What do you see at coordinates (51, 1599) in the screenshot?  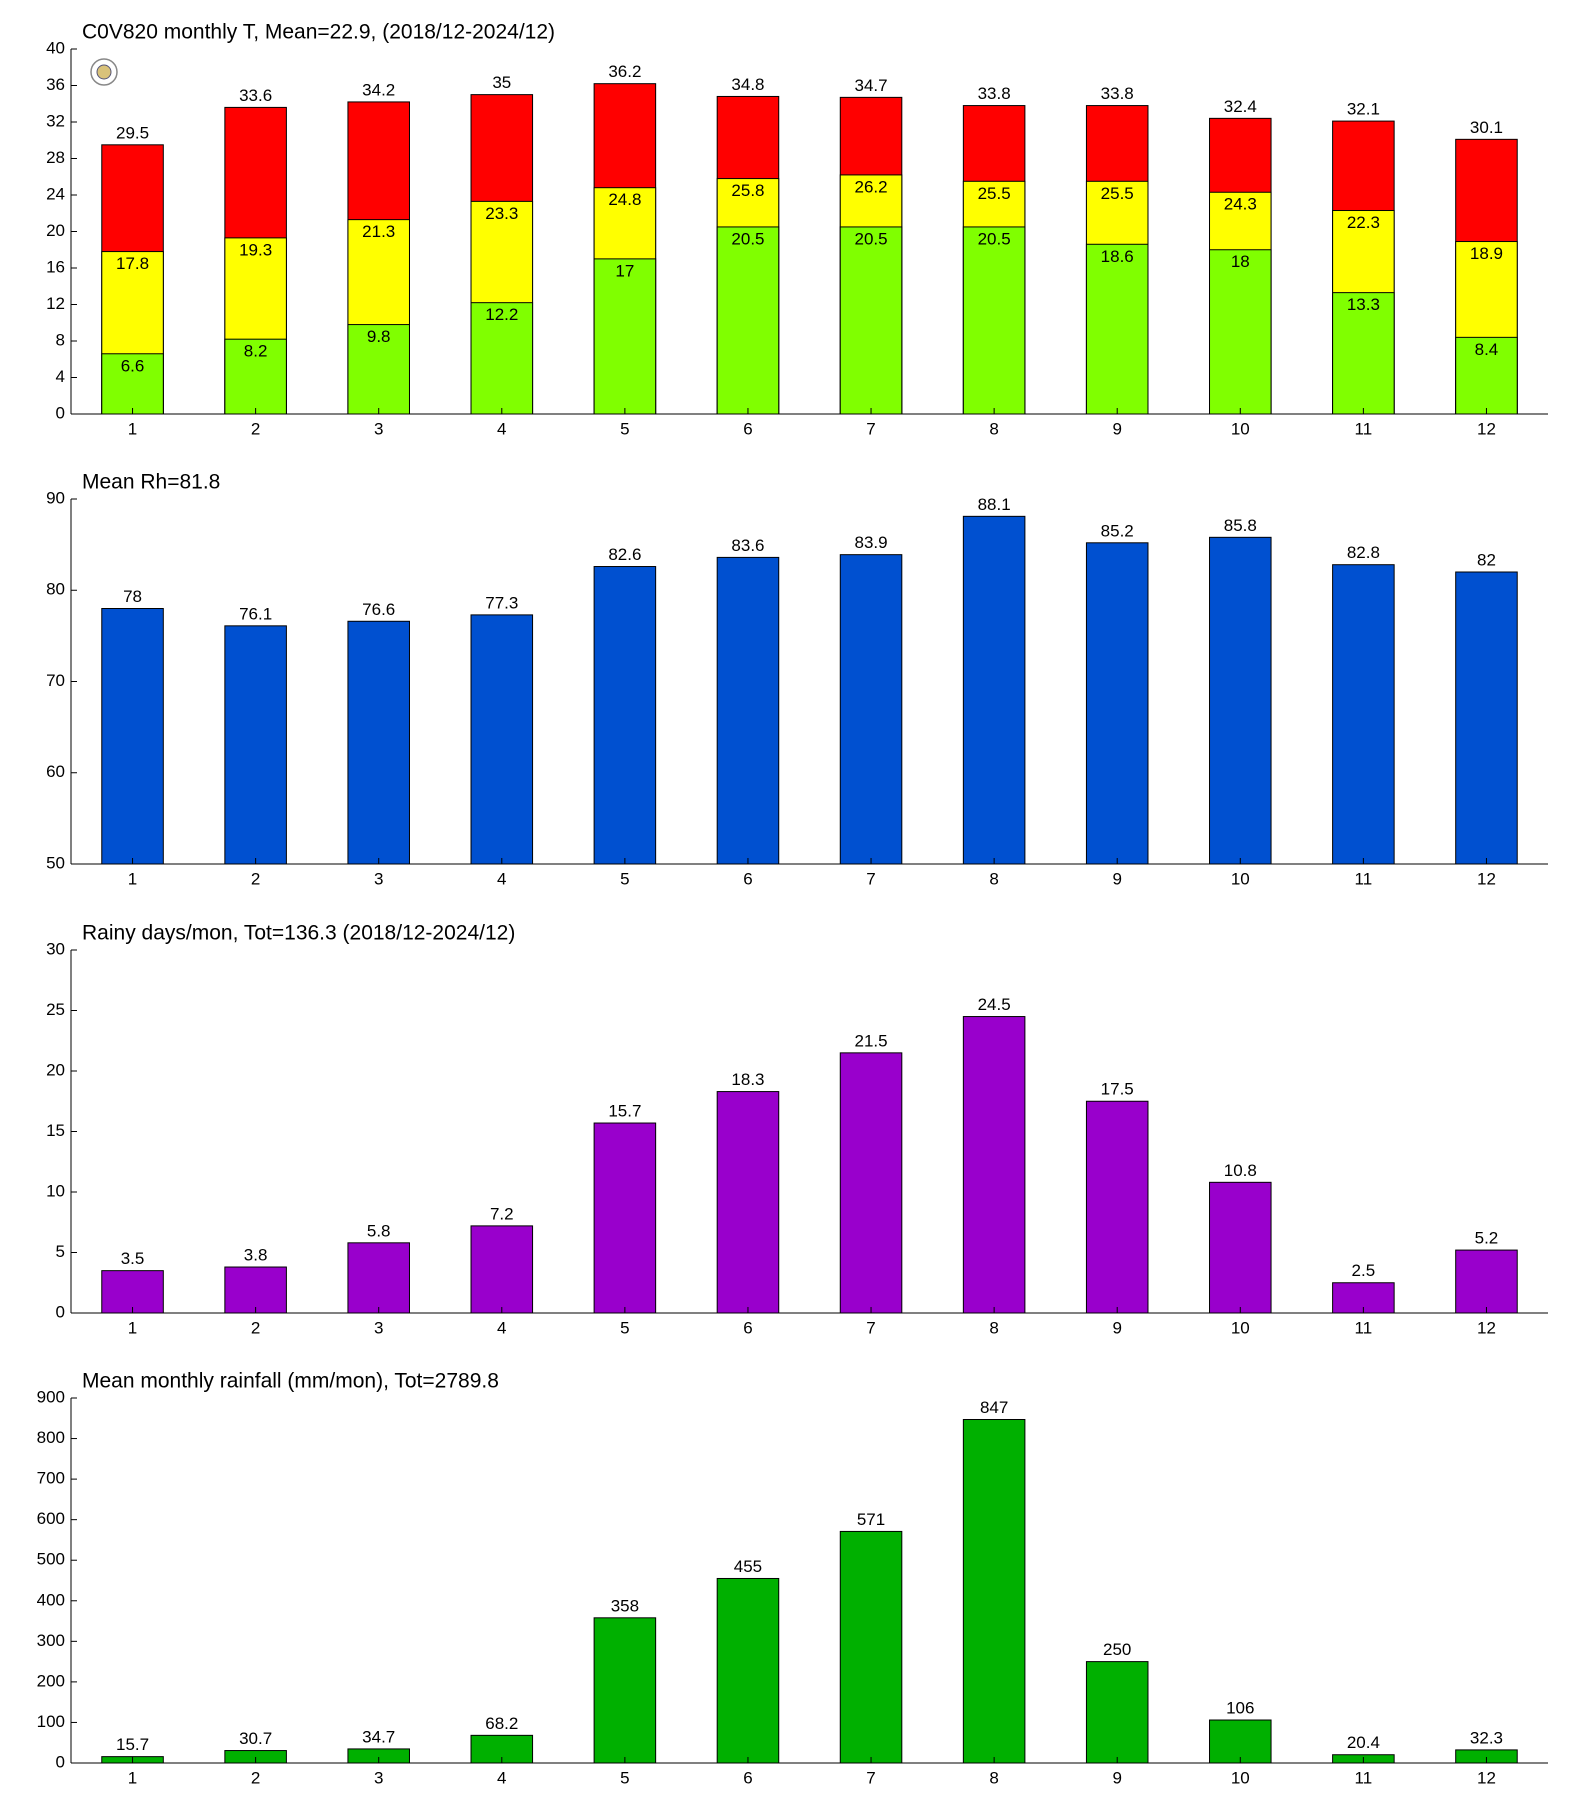 I see `y-tick-label: 400` at bounding box center [51, 1599].